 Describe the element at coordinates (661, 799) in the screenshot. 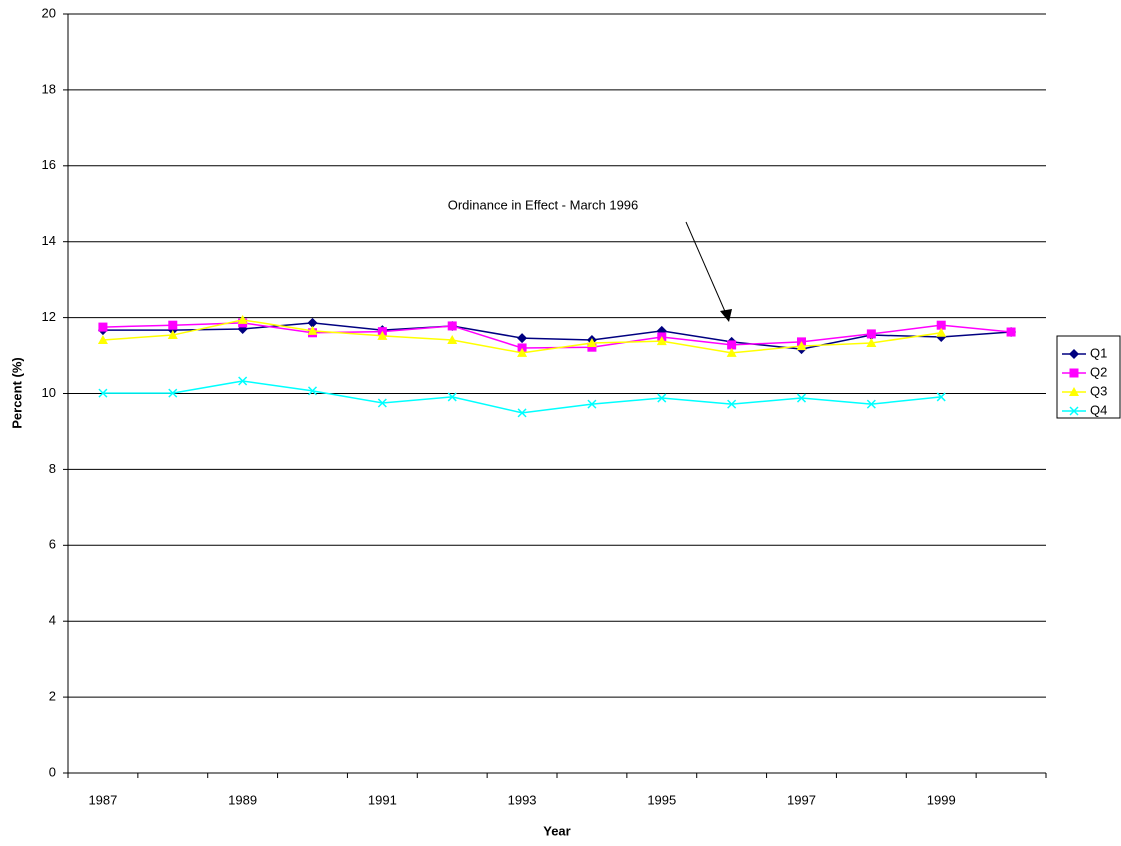

I see `x-tick-label: 1995` at that location.